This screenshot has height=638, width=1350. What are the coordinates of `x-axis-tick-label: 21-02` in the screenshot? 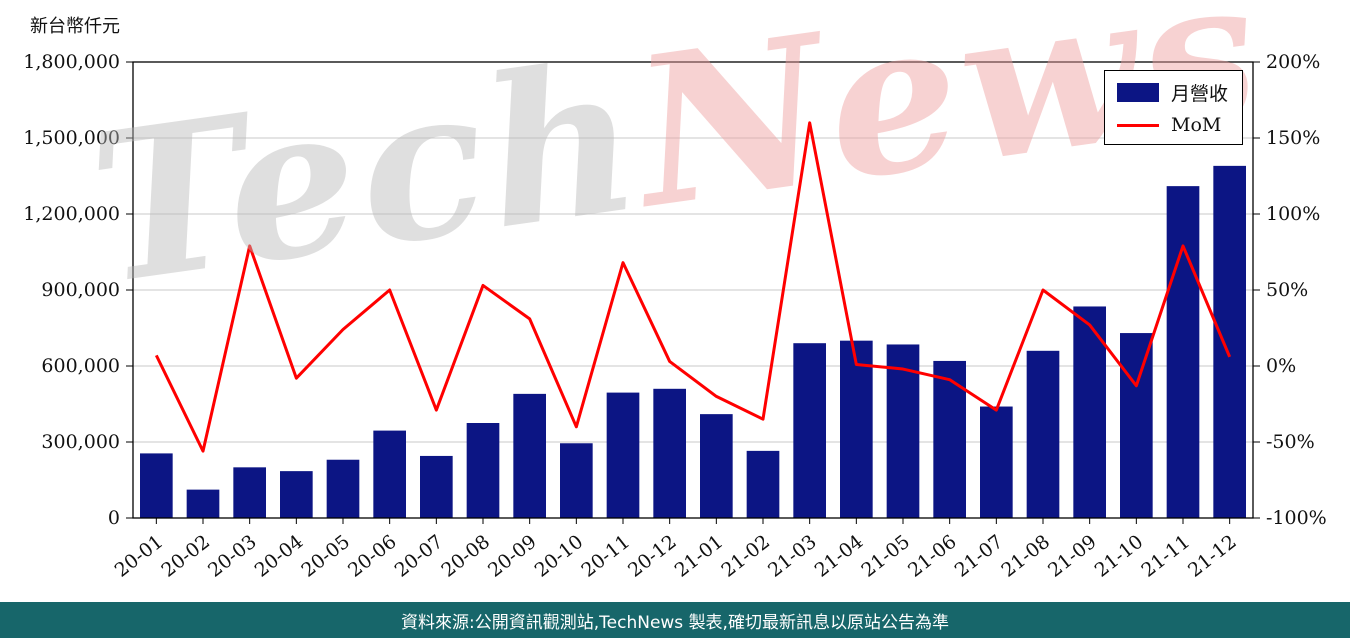 It's located at (745, 556).